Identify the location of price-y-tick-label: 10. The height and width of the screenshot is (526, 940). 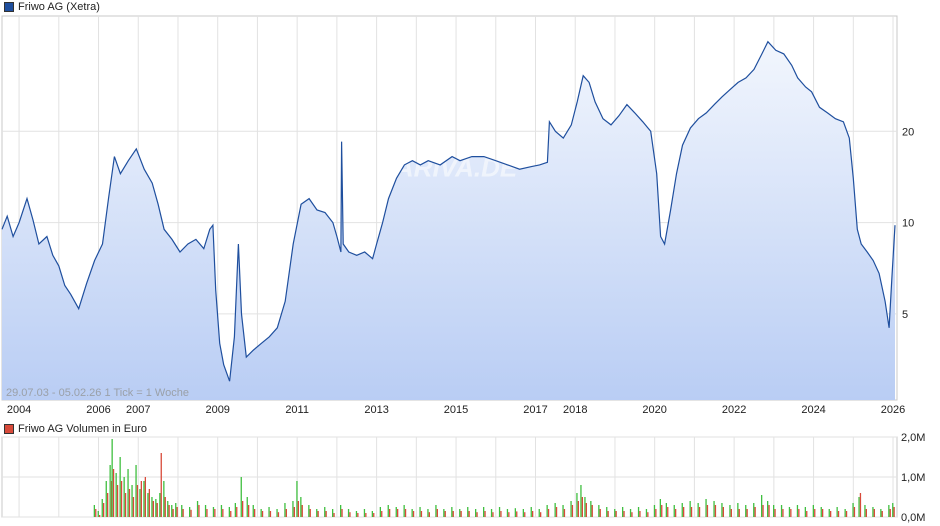
(908, 224).